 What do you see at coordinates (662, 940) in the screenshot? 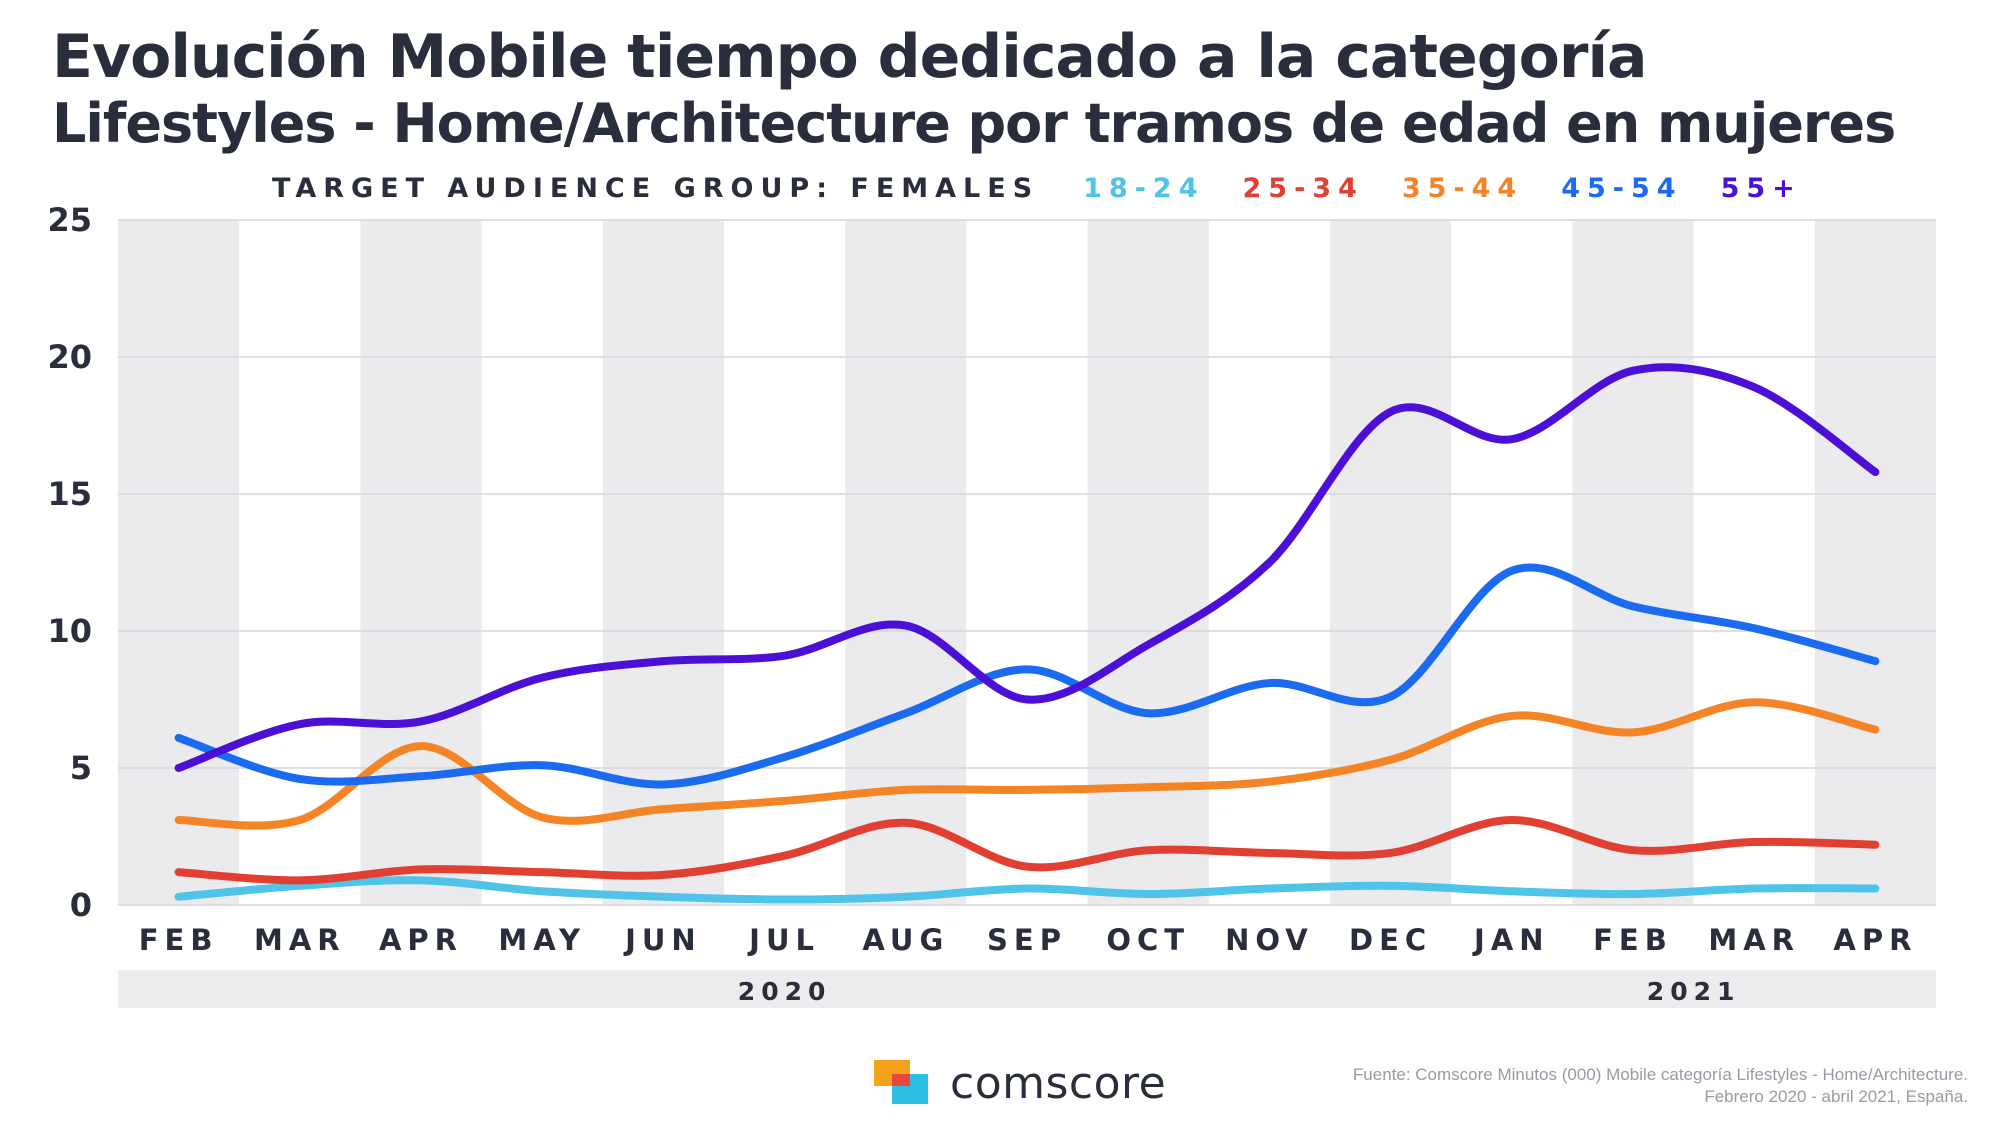
I see `x-tick-label: JUN` at bounding box center [662, 940].